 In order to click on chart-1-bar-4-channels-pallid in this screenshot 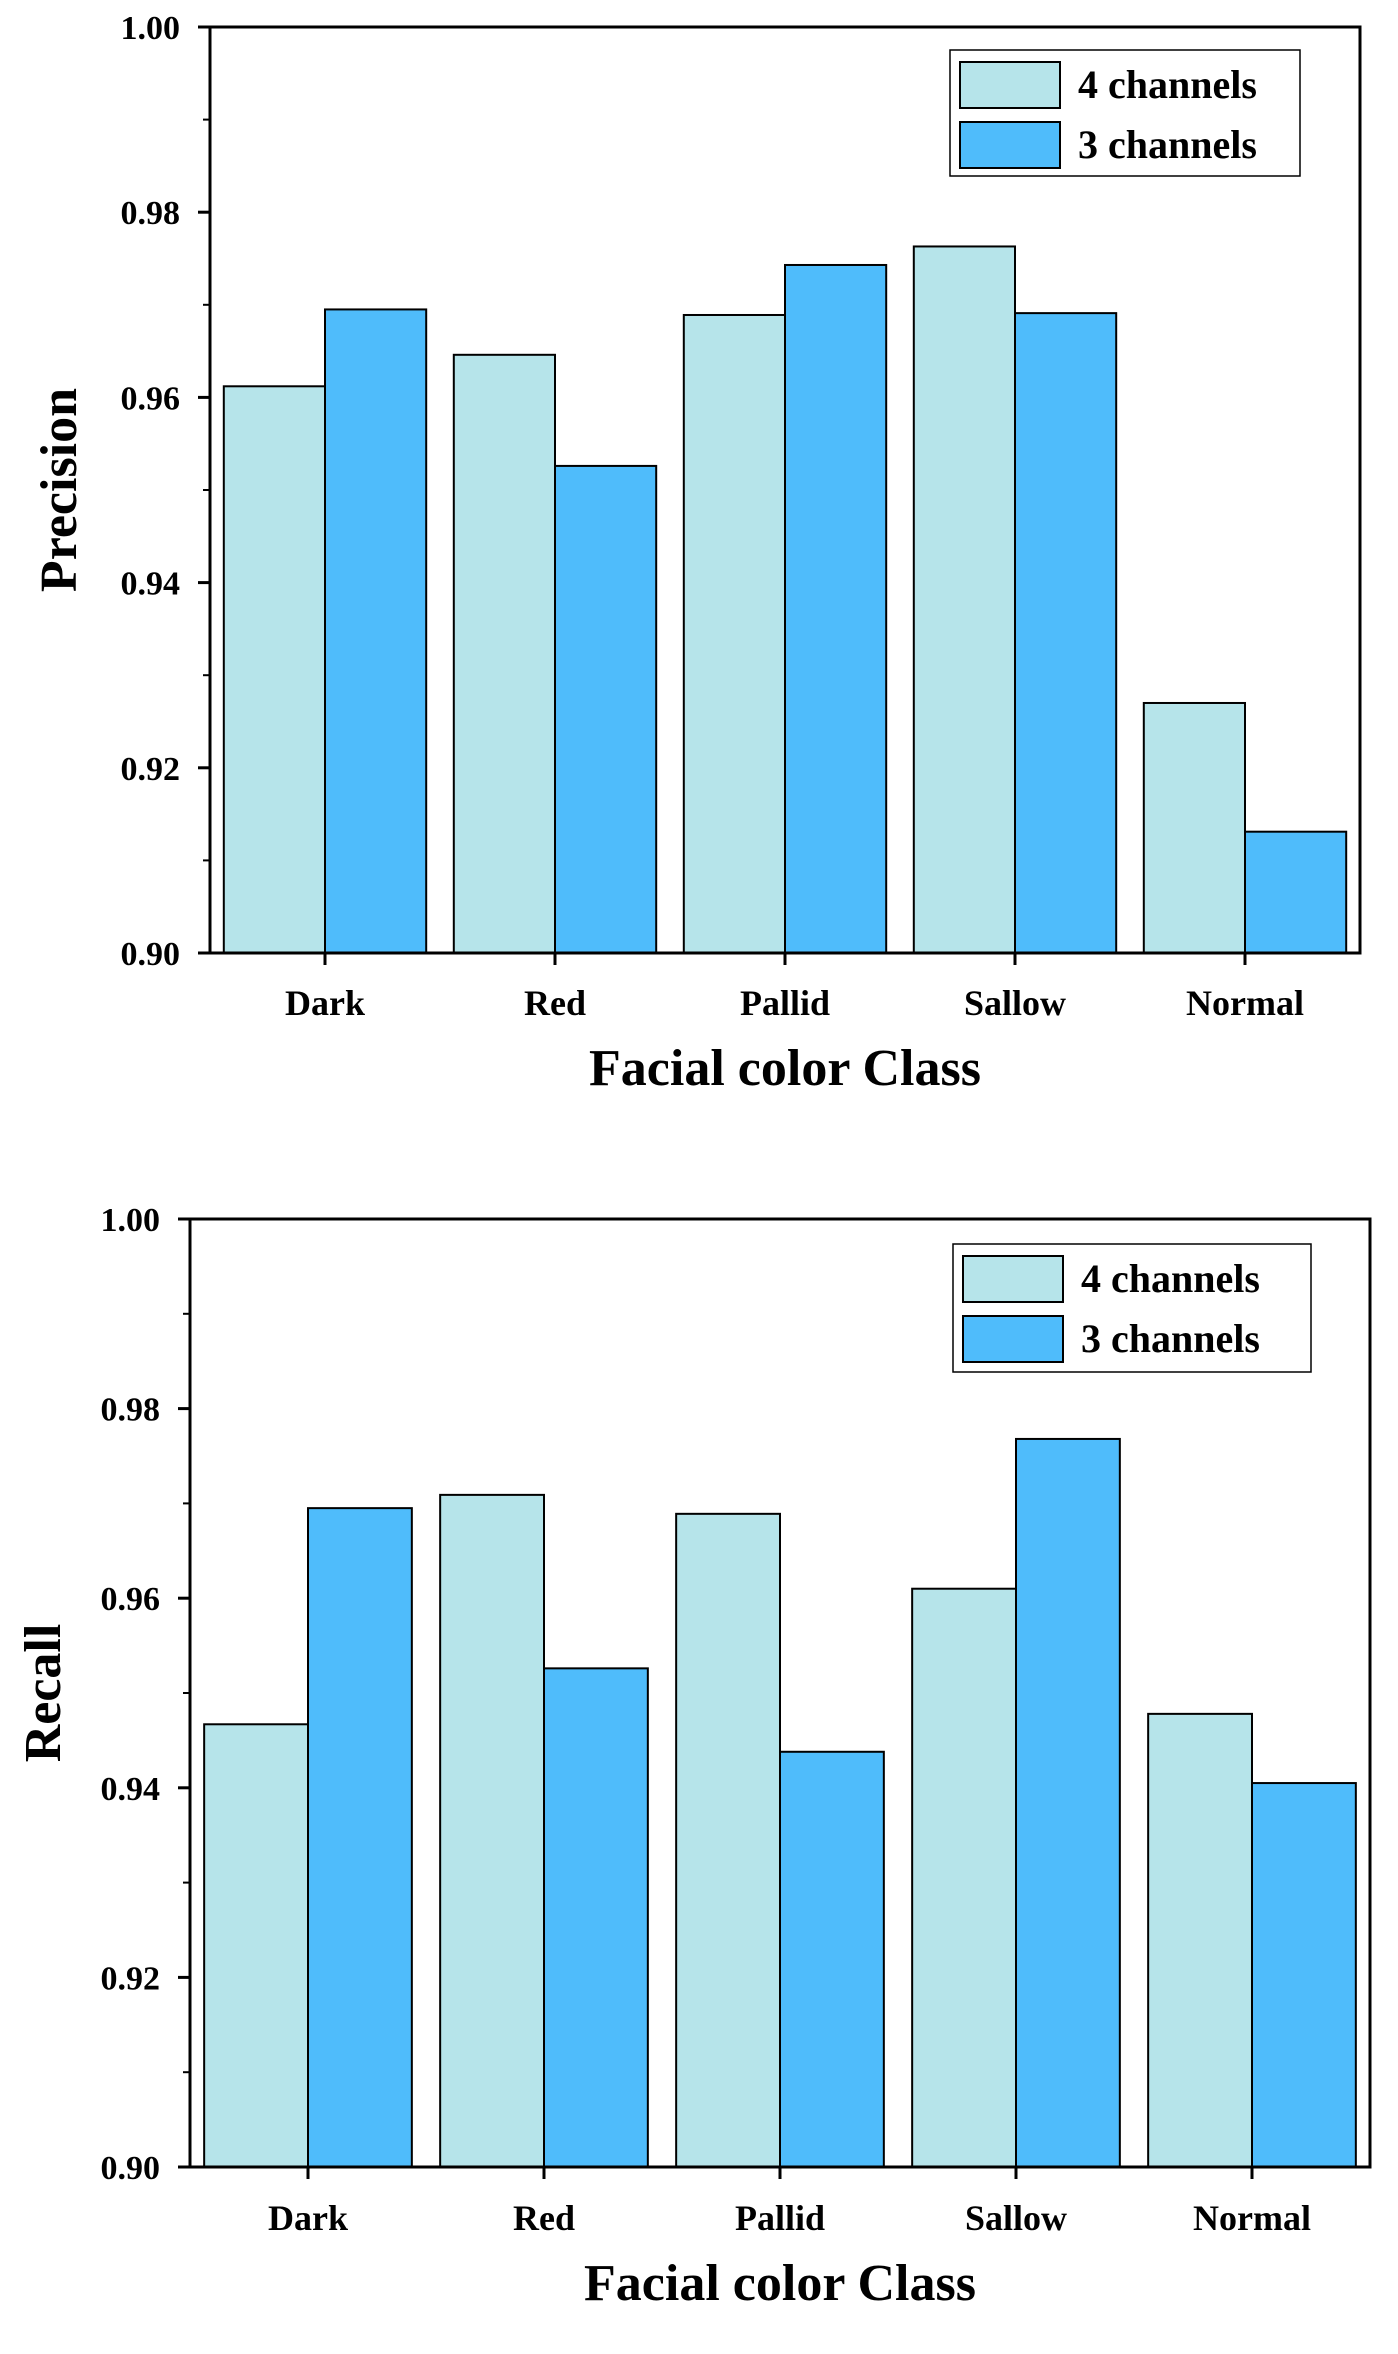, I will do `click(734, 633)`.